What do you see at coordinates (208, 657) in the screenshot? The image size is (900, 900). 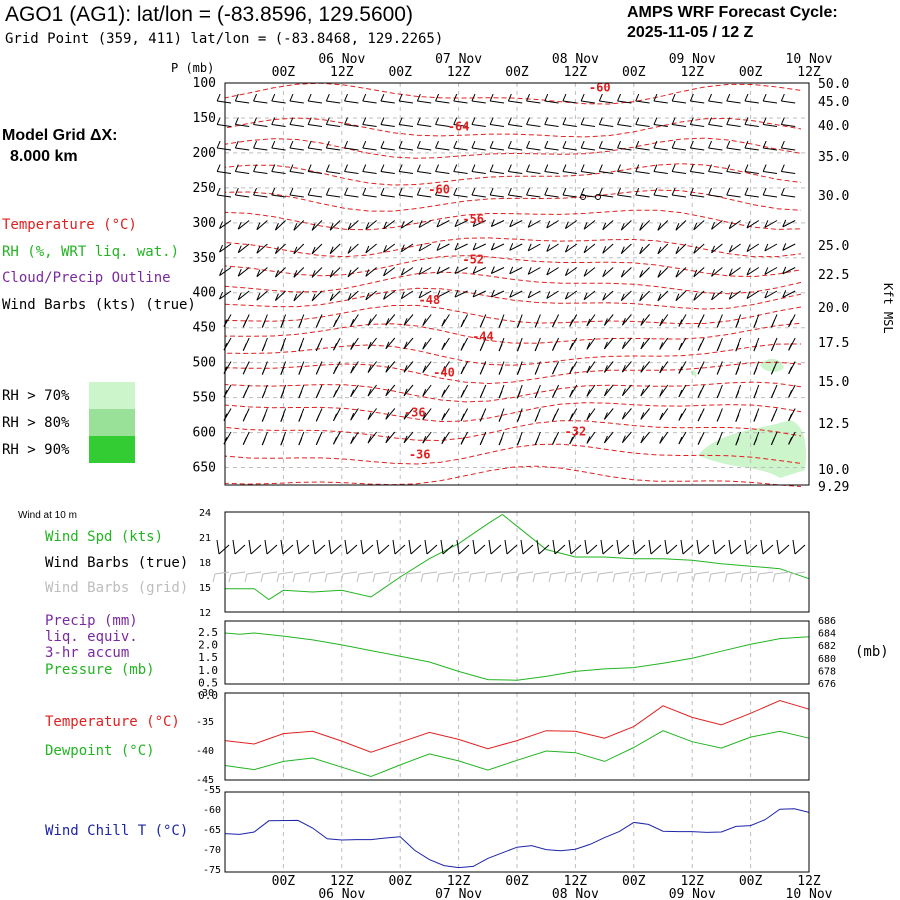 I see `precip-tick-label: 1.5` at bounding box center [208, 657].